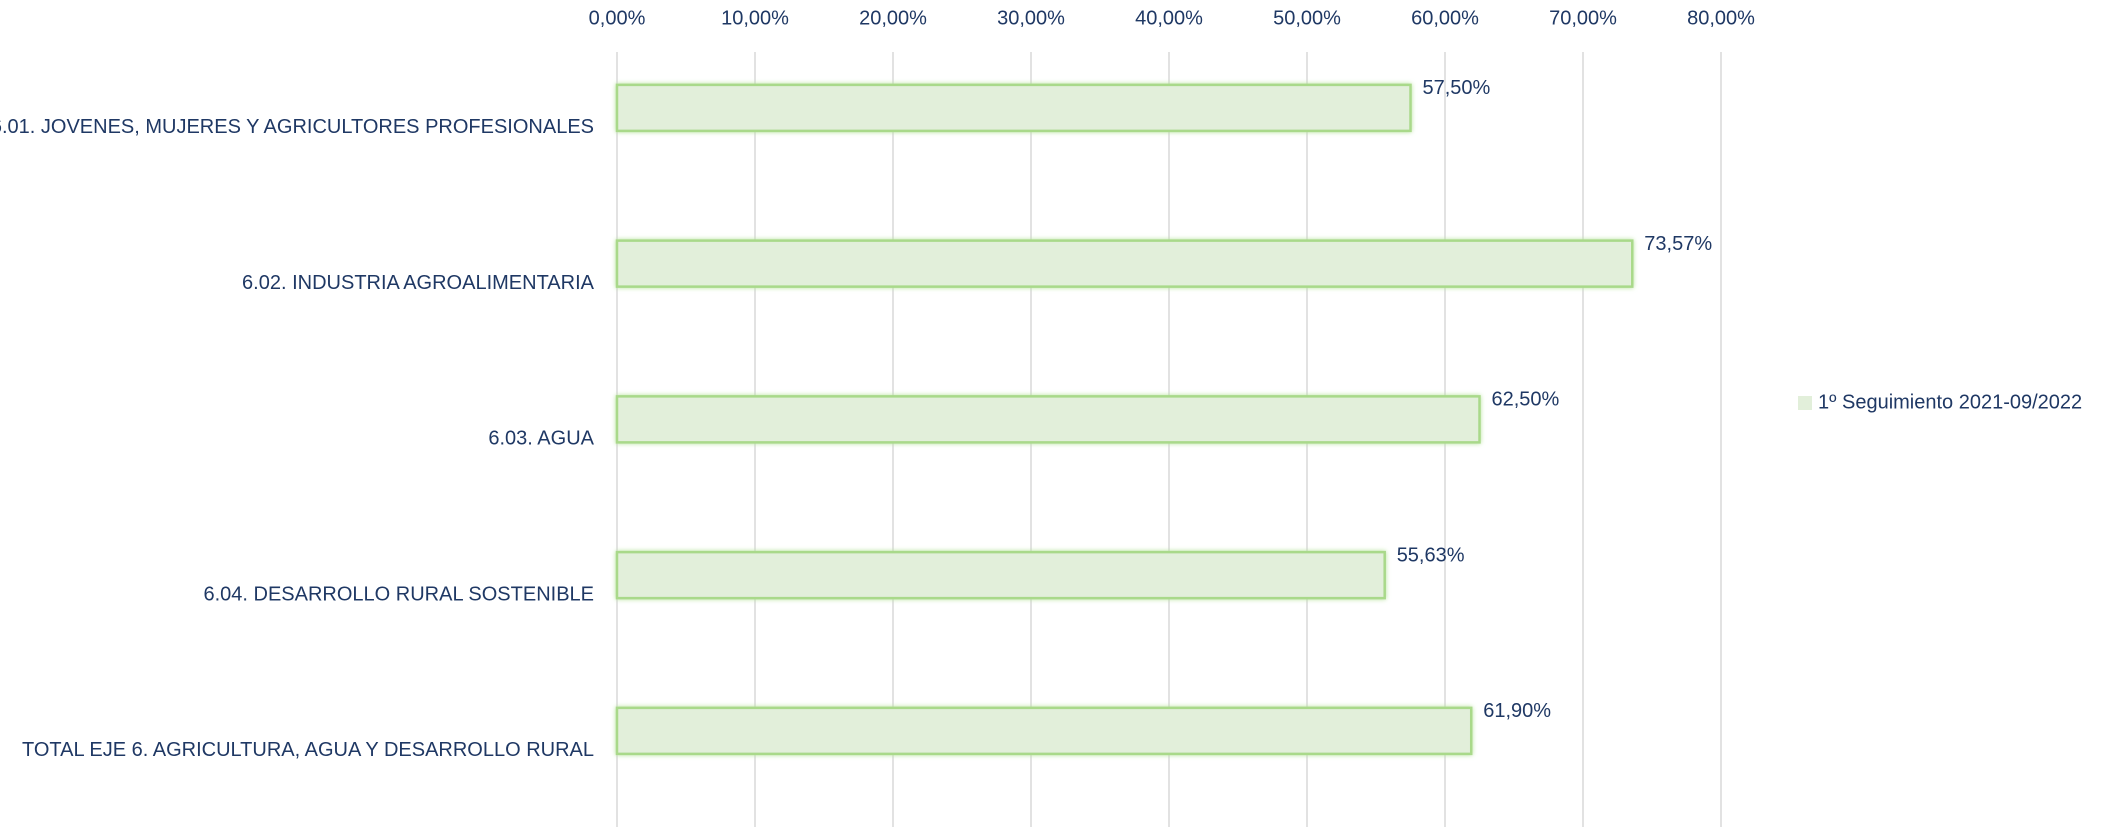 The height and width of the screenshot is (827, 2128). What do you see at coordinates (541, 439) in the screenshot?
I see `y-tick-label: 6.03. AGUA` at bounding box center [541, 439].